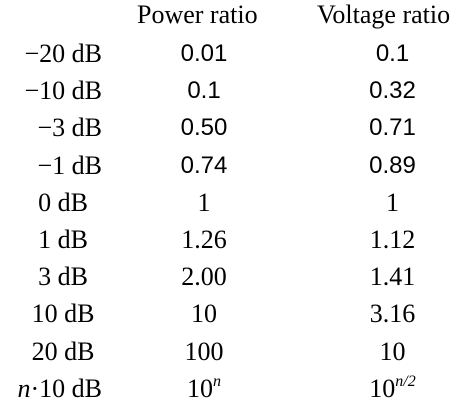  Describe the element at coordinates (392, 239) in the screenshot. I see `cell-voltage-ratio: 1.12` at that location.